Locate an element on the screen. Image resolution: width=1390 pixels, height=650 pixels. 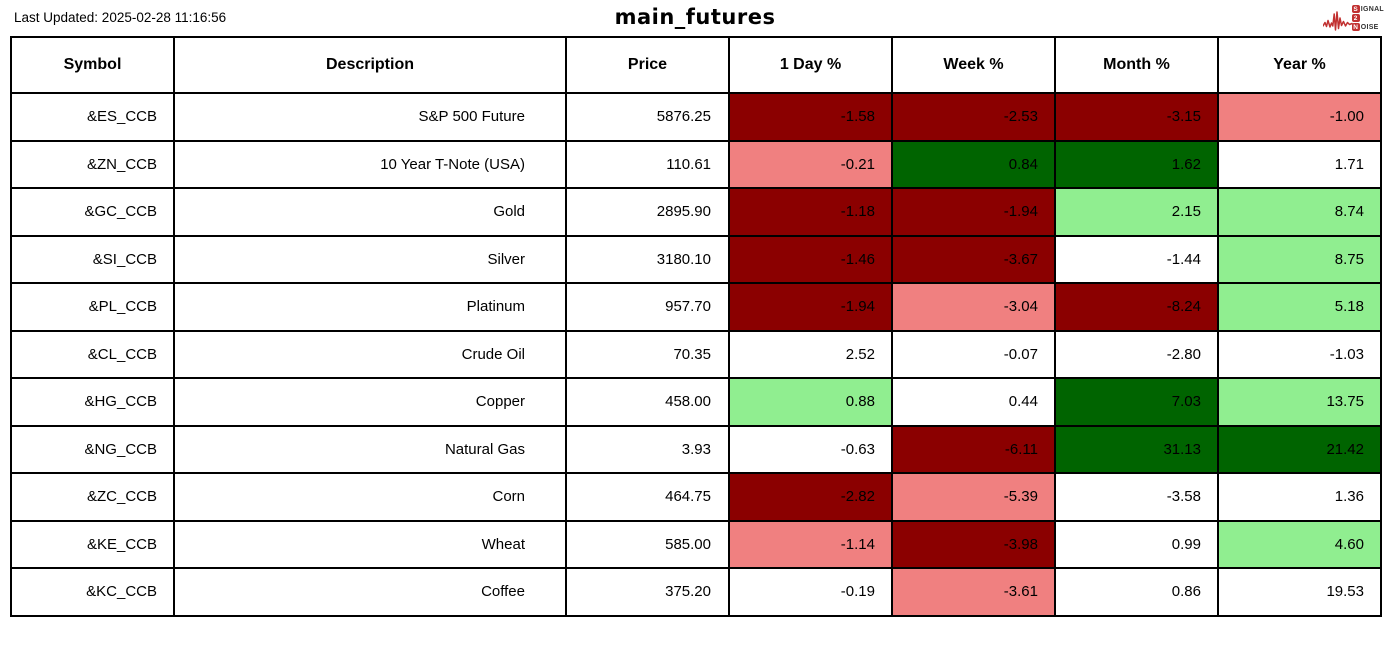
symbol-cell: &GC_CCB is located at coordinates (92, 212).